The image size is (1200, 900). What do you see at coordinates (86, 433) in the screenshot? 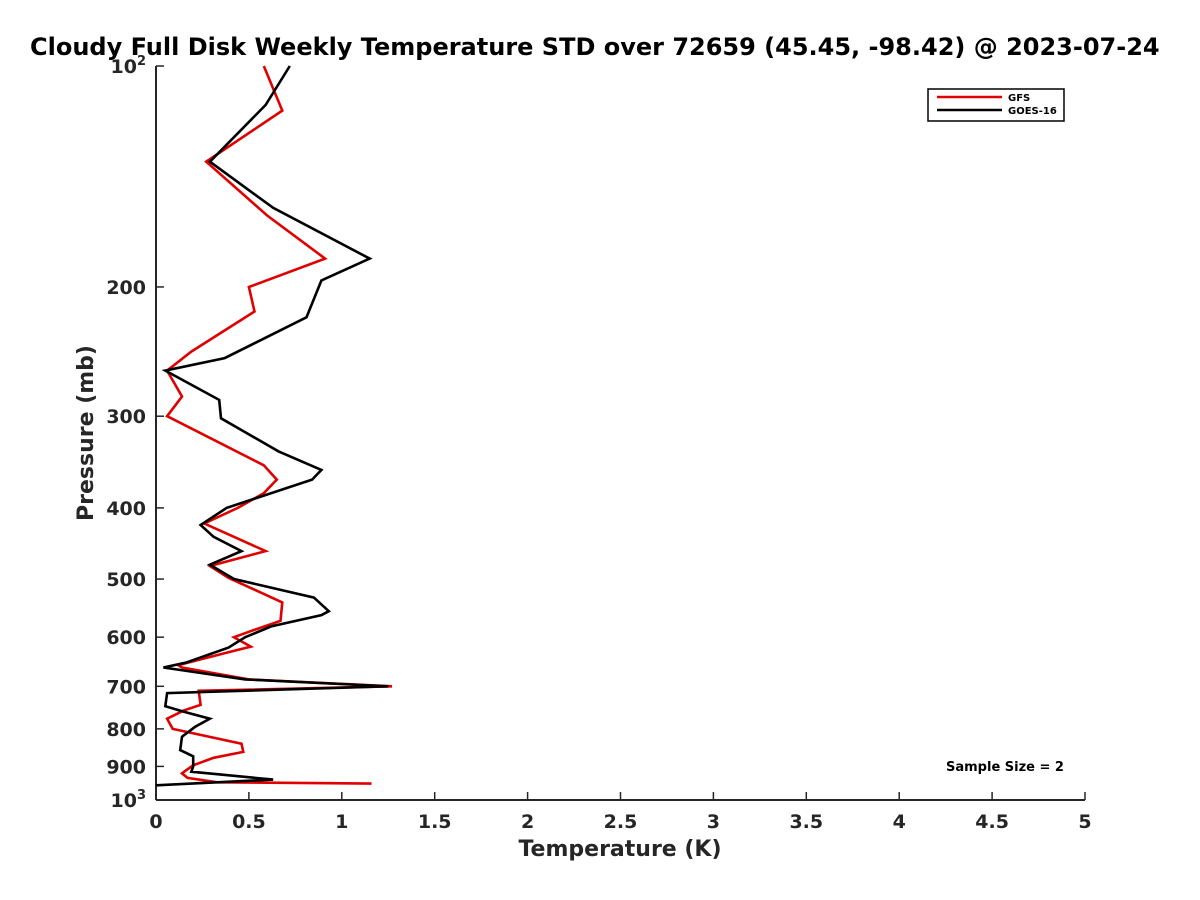
I see `y-axis-label: Pressure (mb)` at bounding box center [86, 433].